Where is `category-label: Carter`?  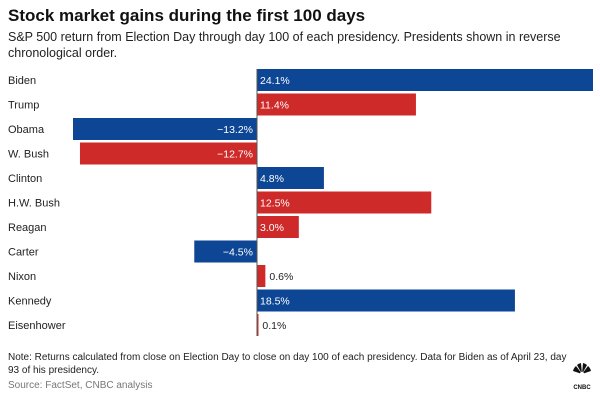 category-label: Carter is located at coordinates (23, 253).